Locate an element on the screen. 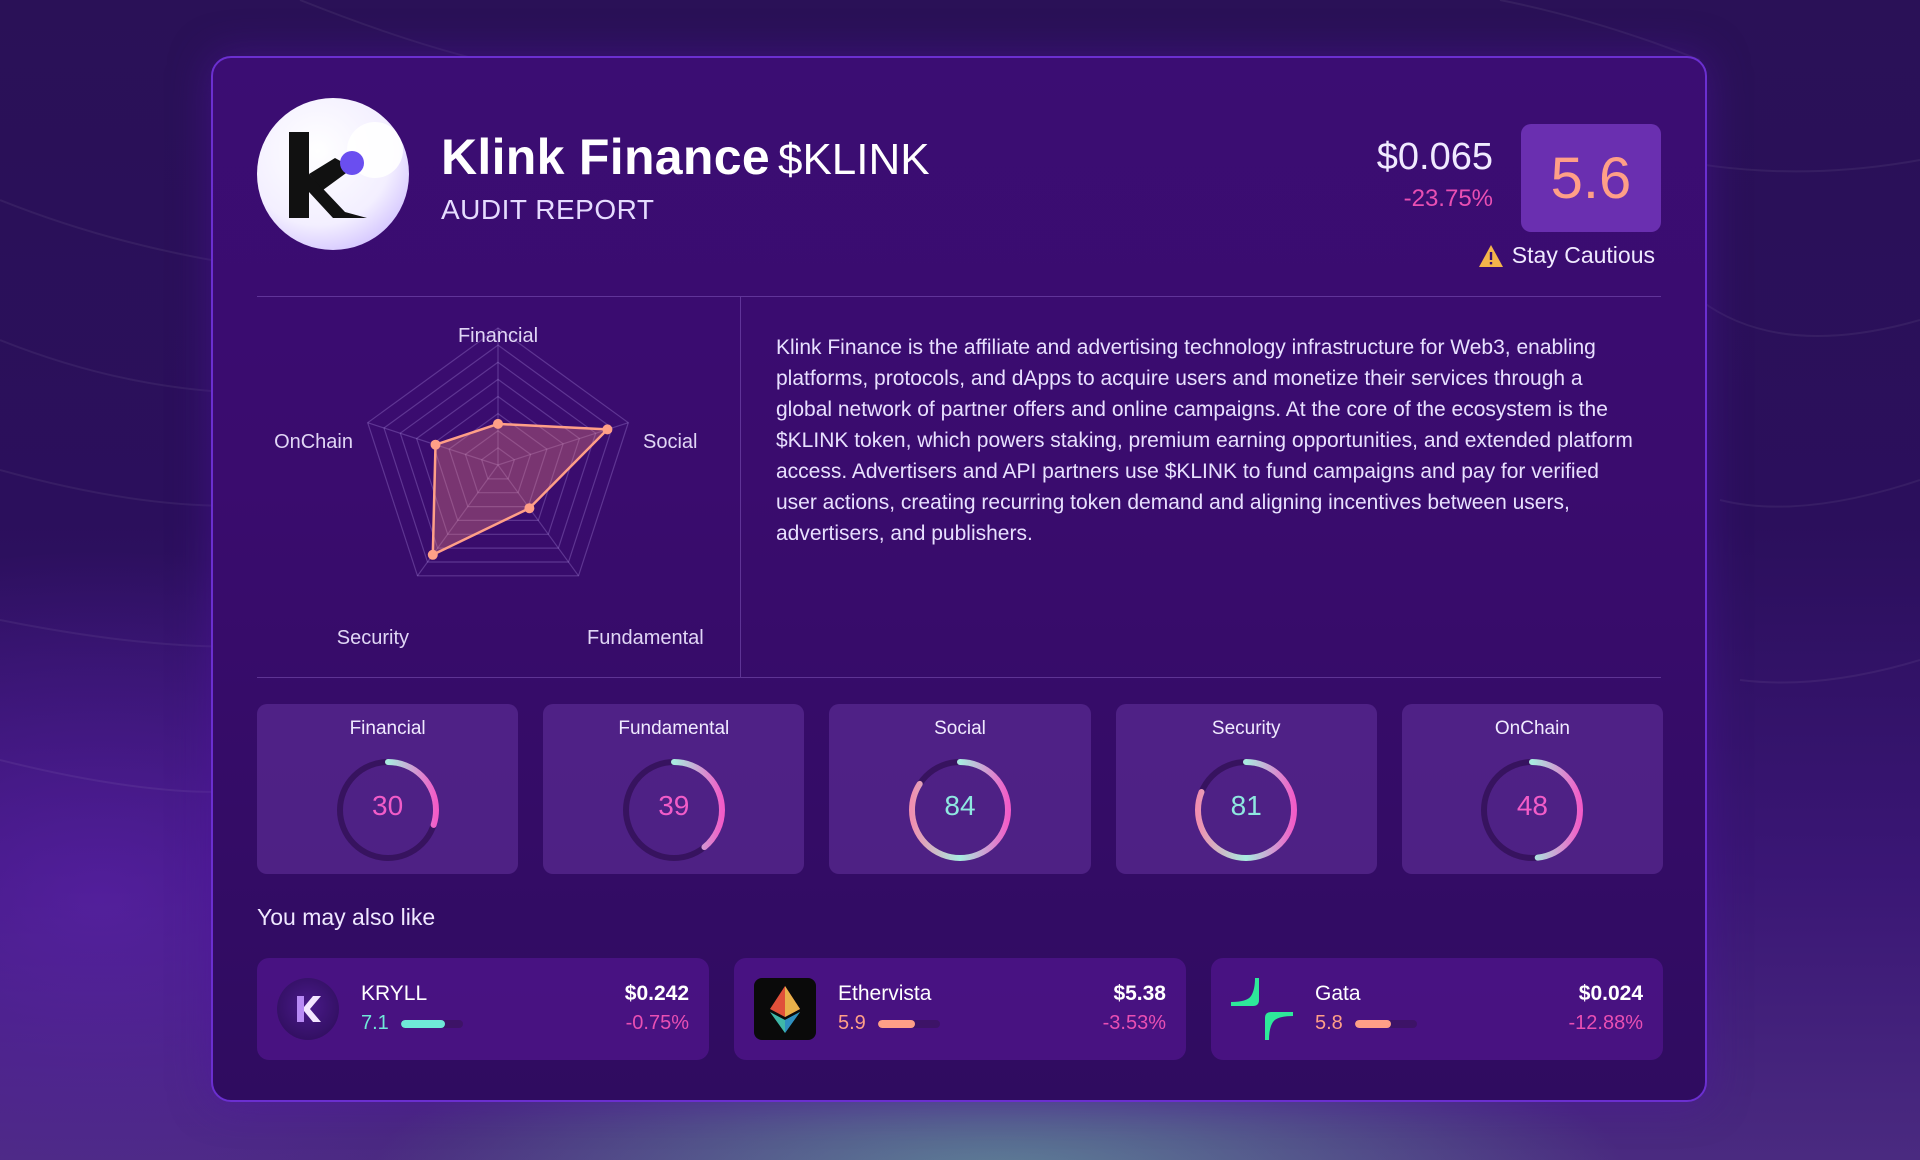 This screenshot has height=1160, width=1920. metric-label: Fundamental is located at coordinates (674, 728).